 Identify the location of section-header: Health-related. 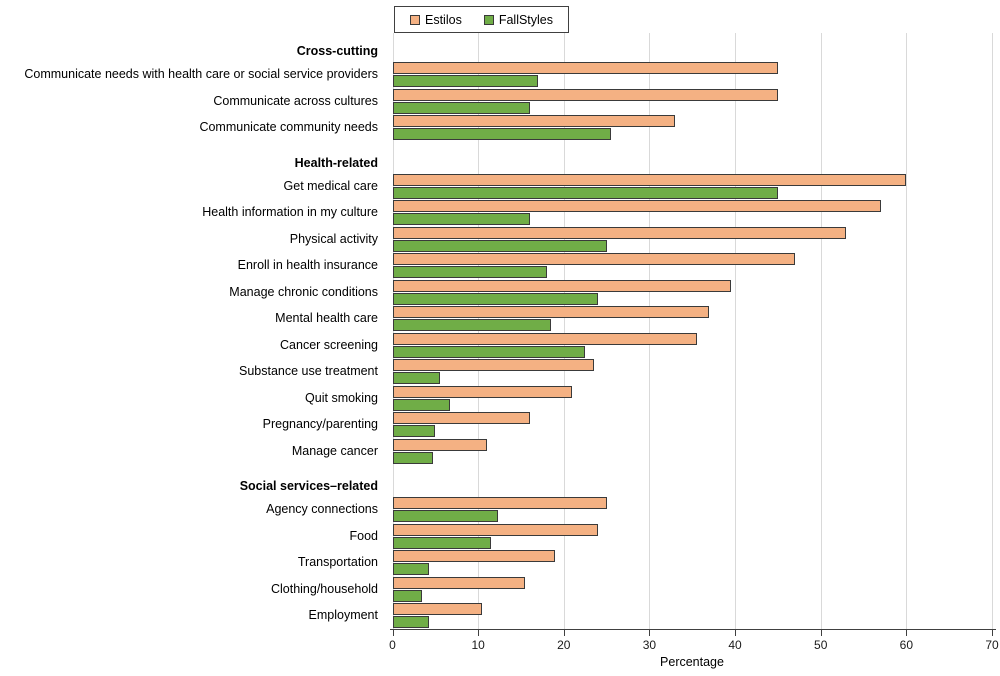
(336, 162).